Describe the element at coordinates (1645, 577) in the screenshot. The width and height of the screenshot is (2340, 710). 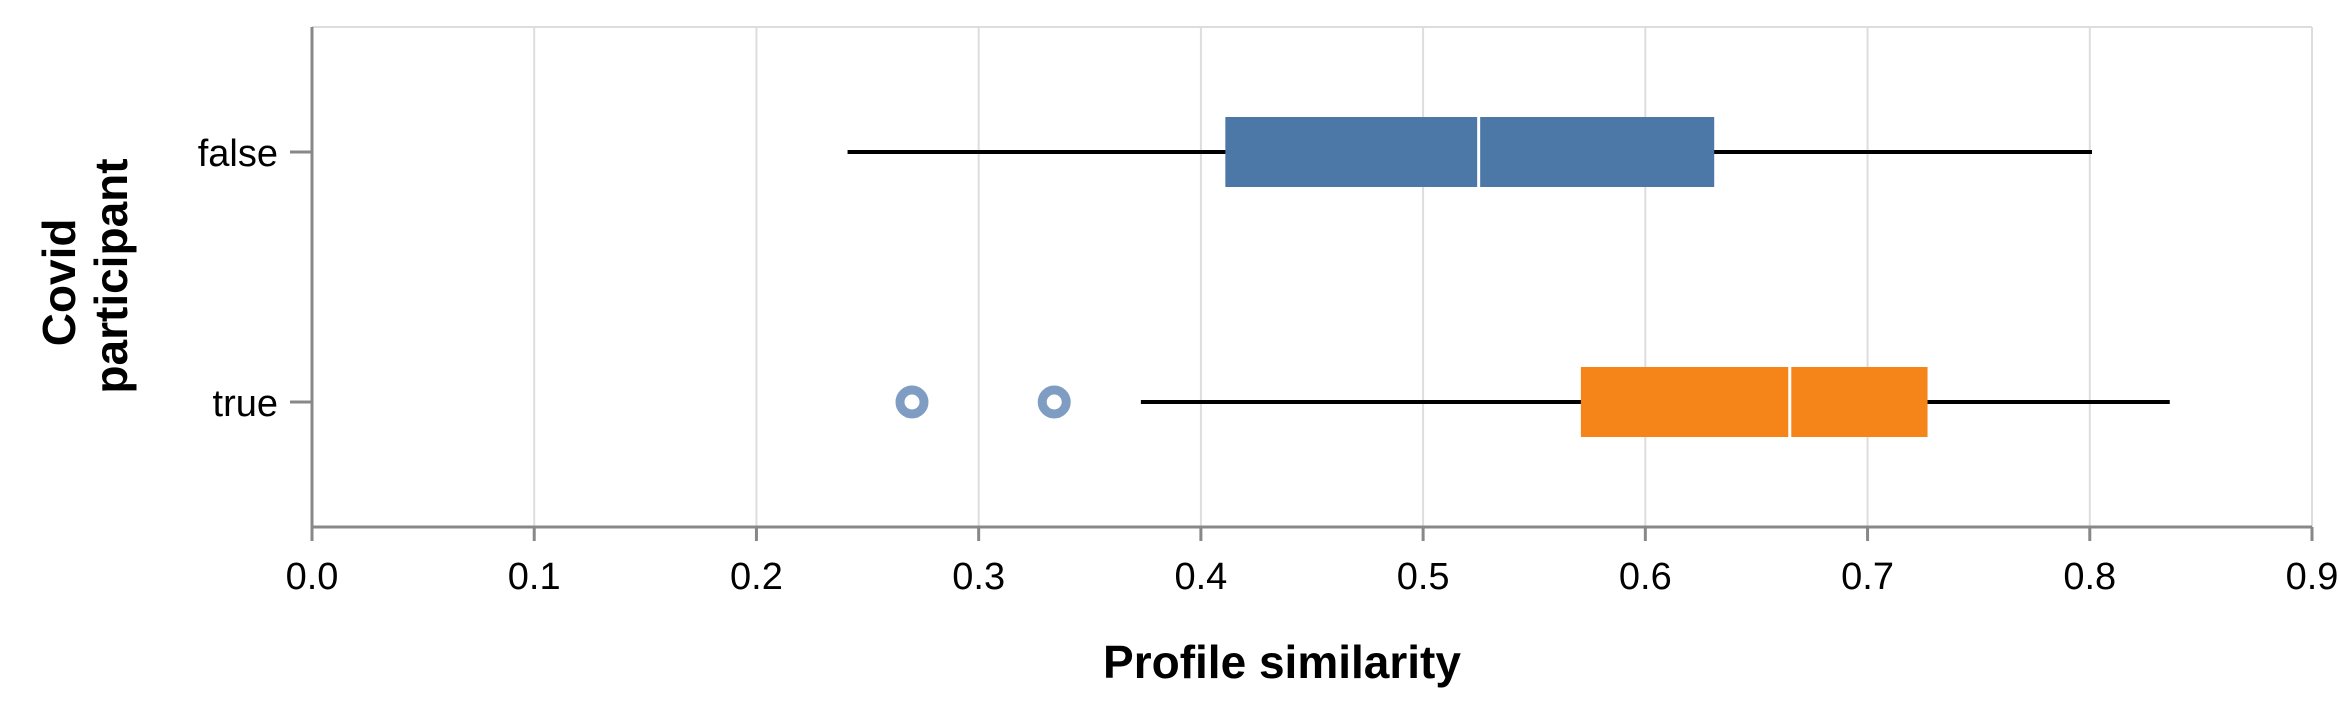
I see `x-tick-label: 0.6` at that location.